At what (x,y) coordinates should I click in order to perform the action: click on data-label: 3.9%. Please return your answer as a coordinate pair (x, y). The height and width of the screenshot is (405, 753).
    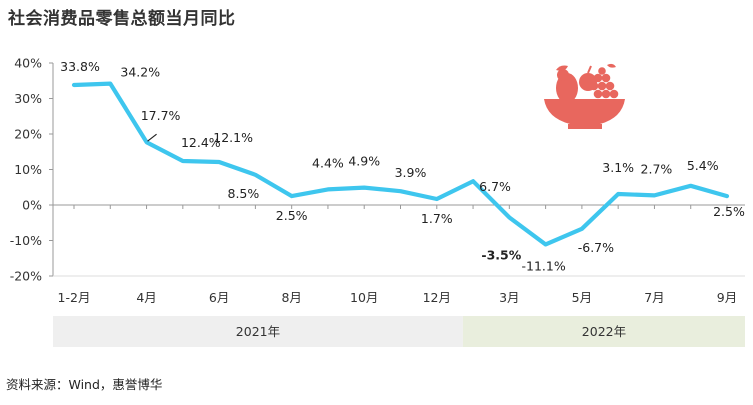
    Looking at the image, I should click on (411, 172).